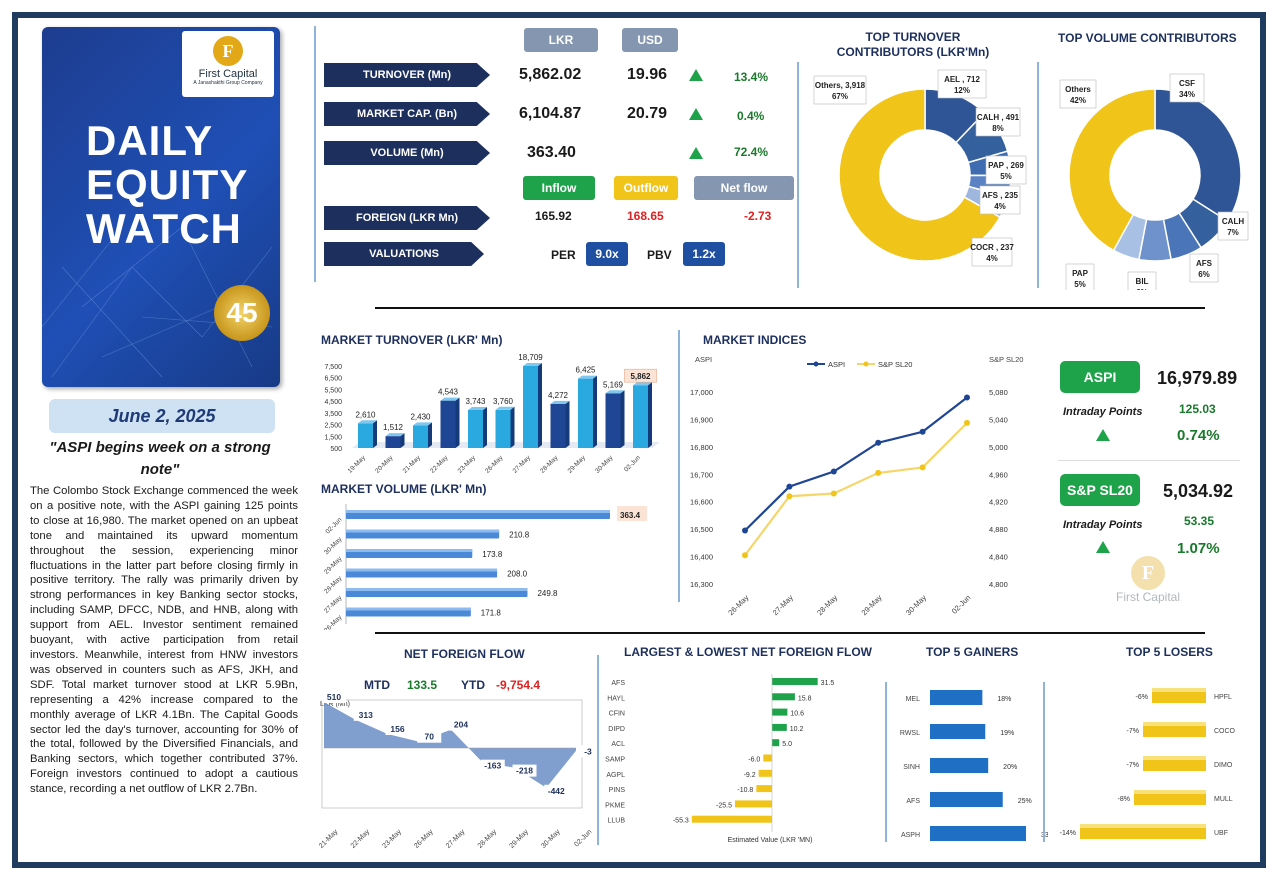 The image size is (1280, 885). Describe the element at coordinates (1198, 548) in the screenshot. I see `sl20-pct: 1.07%` at that location.